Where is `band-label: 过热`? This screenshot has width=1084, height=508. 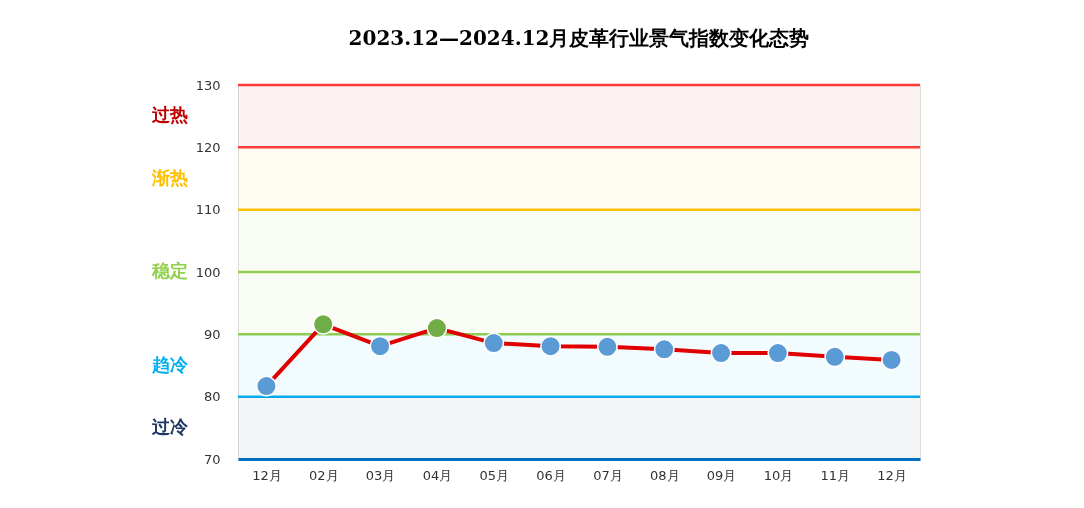 band-label: 过热 is located at coordinates (169, 115).